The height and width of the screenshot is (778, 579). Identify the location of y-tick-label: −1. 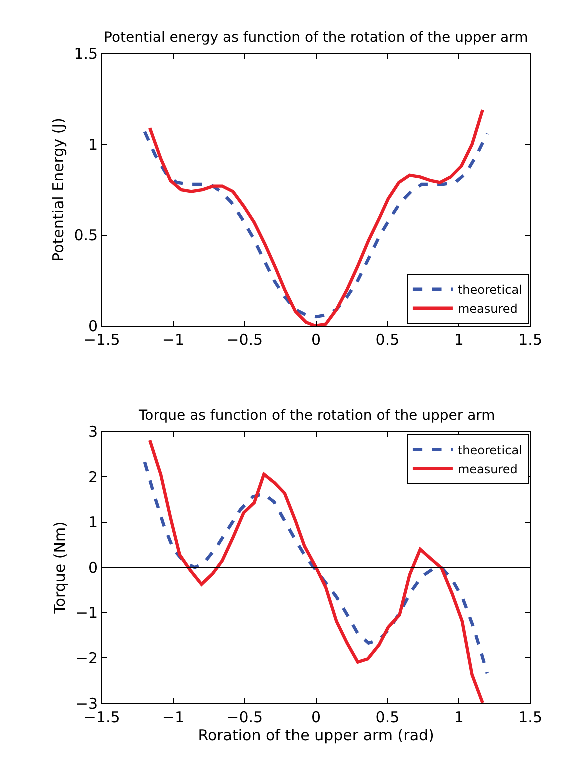
(87, 613).